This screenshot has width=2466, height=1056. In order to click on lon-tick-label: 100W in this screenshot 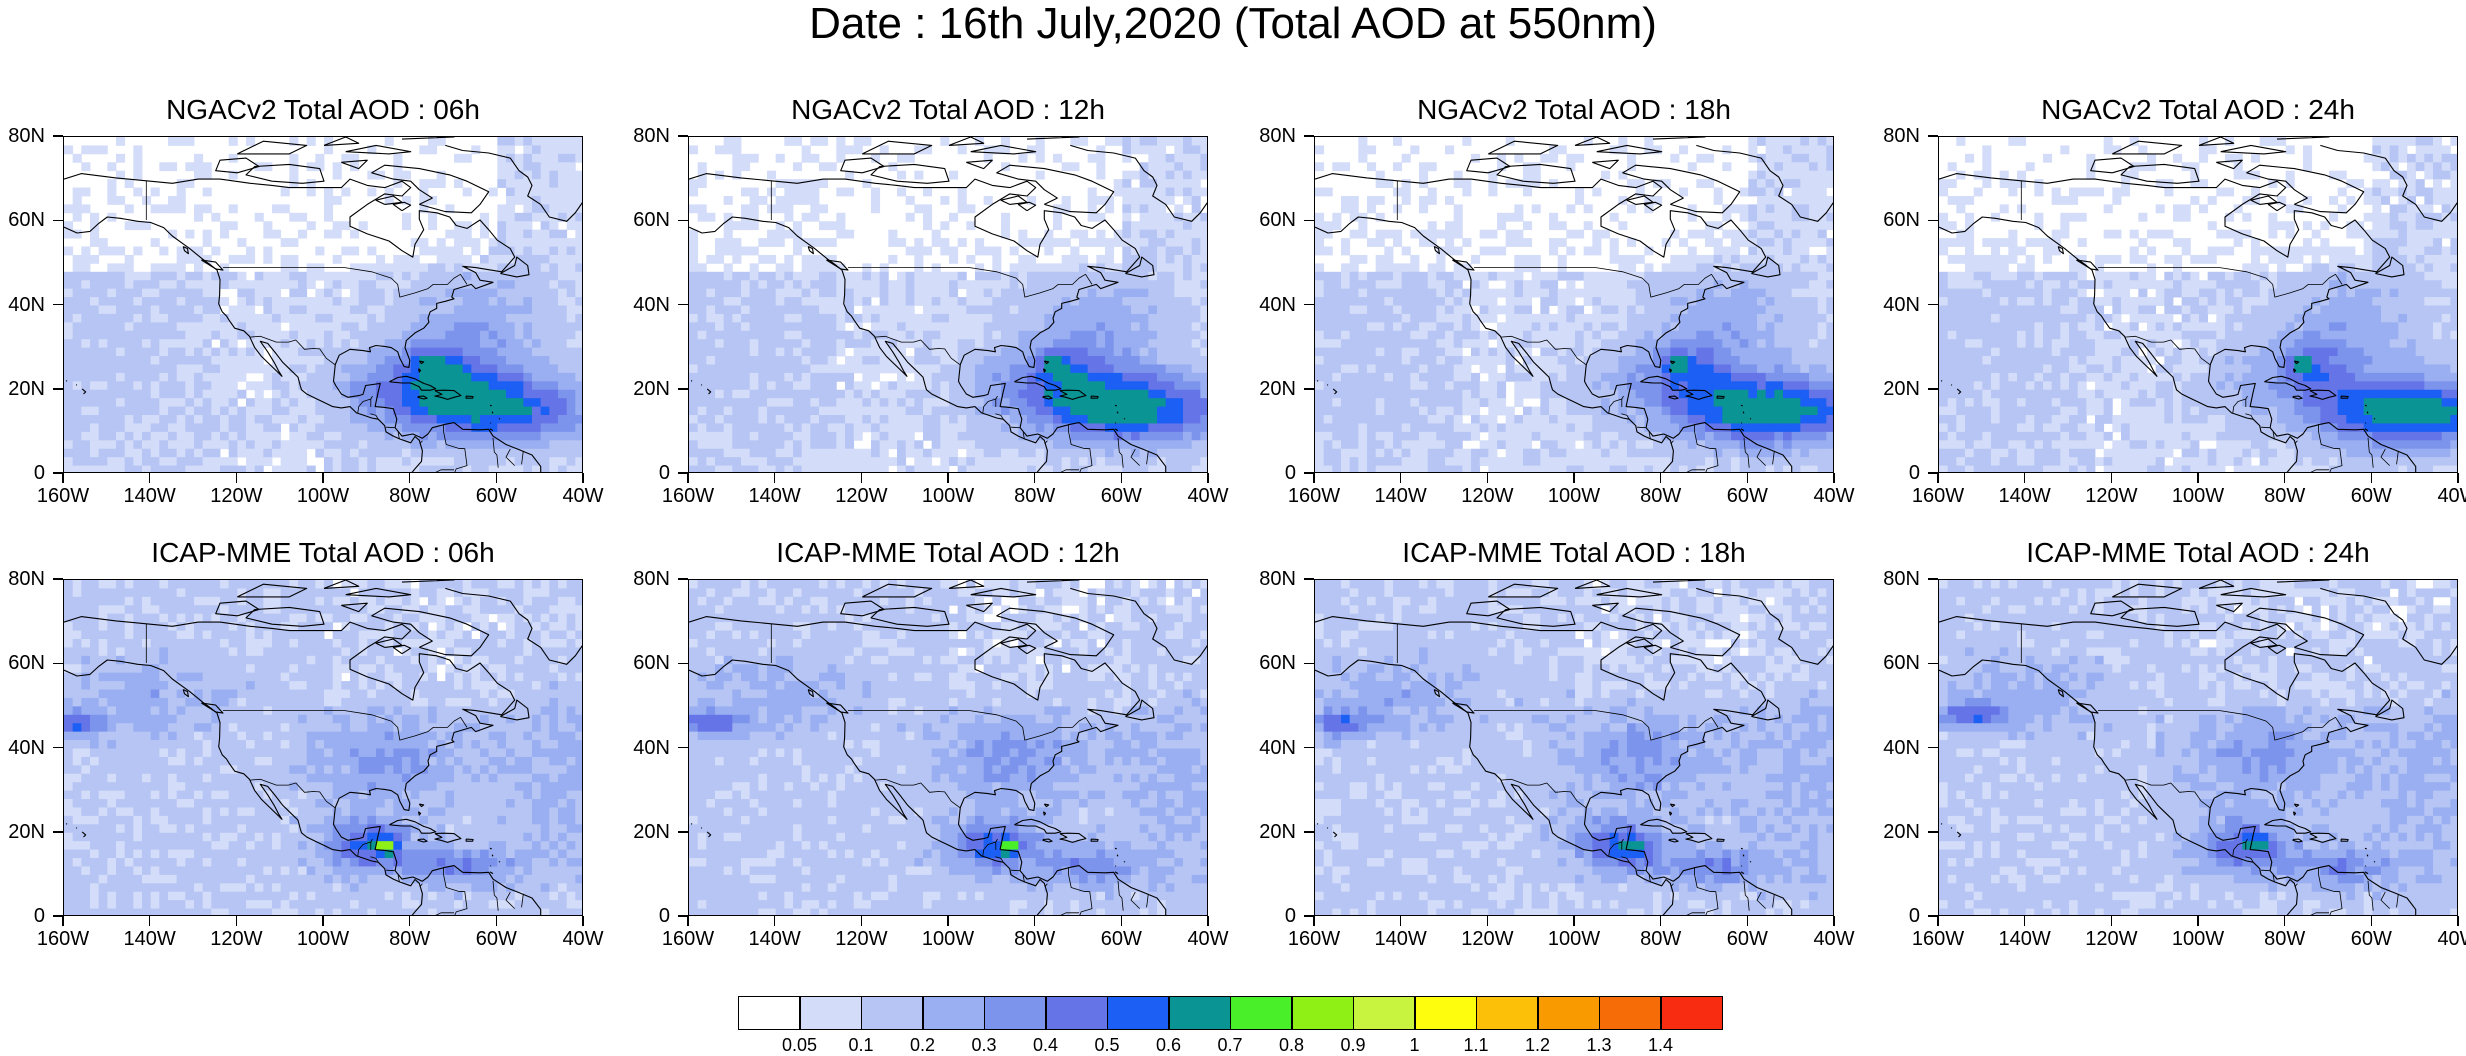, I will do `click(948, 496)`.